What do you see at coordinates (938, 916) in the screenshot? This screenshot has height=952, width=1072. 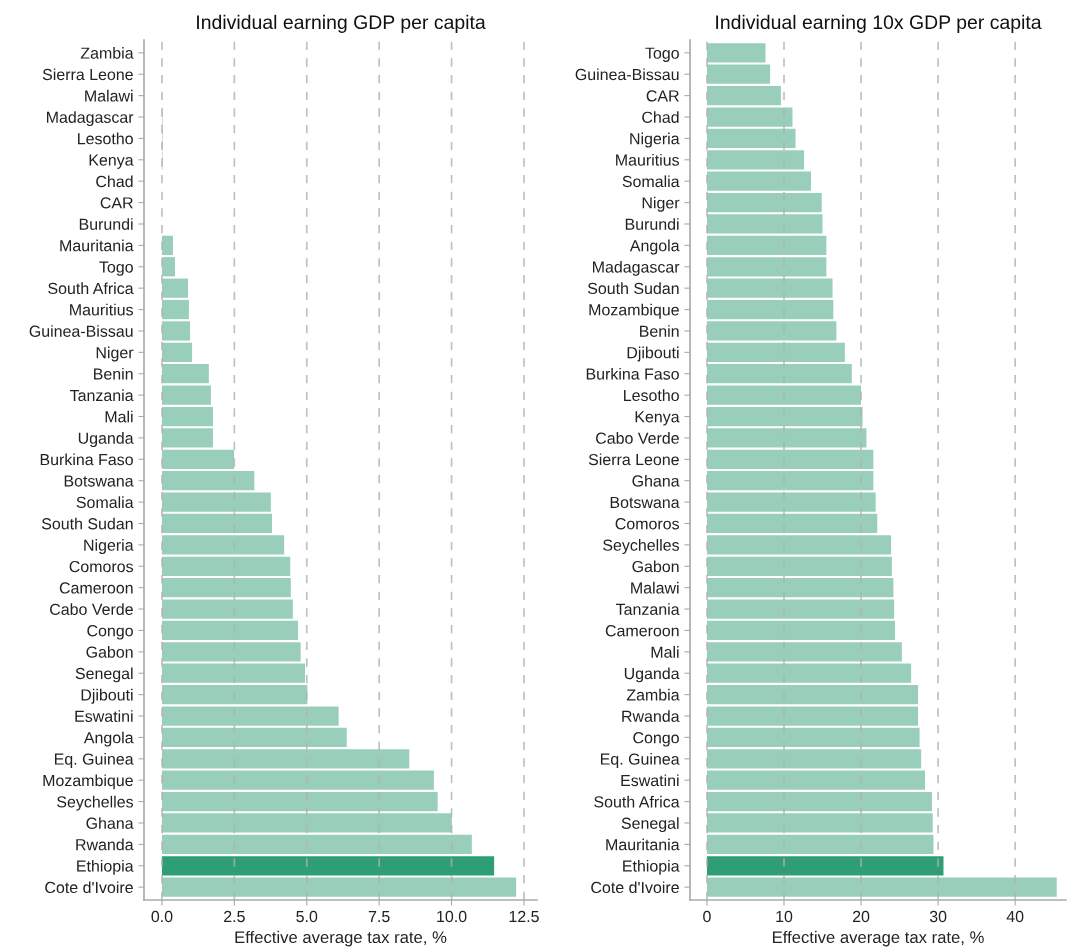 I see `x-tick-label: 30` at bounding box center [938, 916].